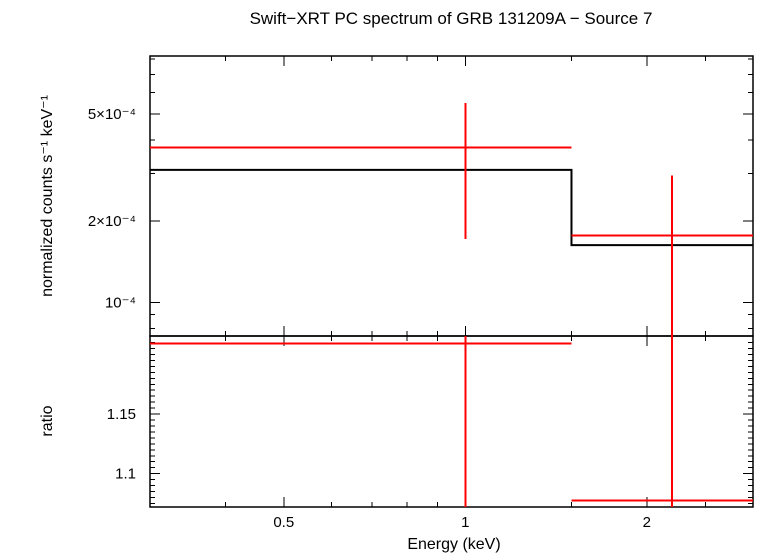 This screenshot has width=758, height=556. Describe the element at coordinates (283, 522) in the screenshot. I see `x-tick-label: 0.5` at that location.